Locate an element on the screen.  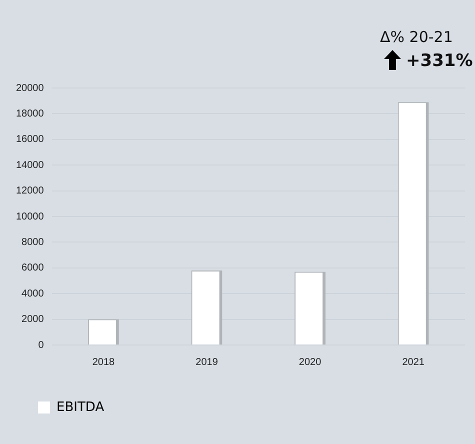
text: Δ% 20-21 is located at coordinates (416, 37).